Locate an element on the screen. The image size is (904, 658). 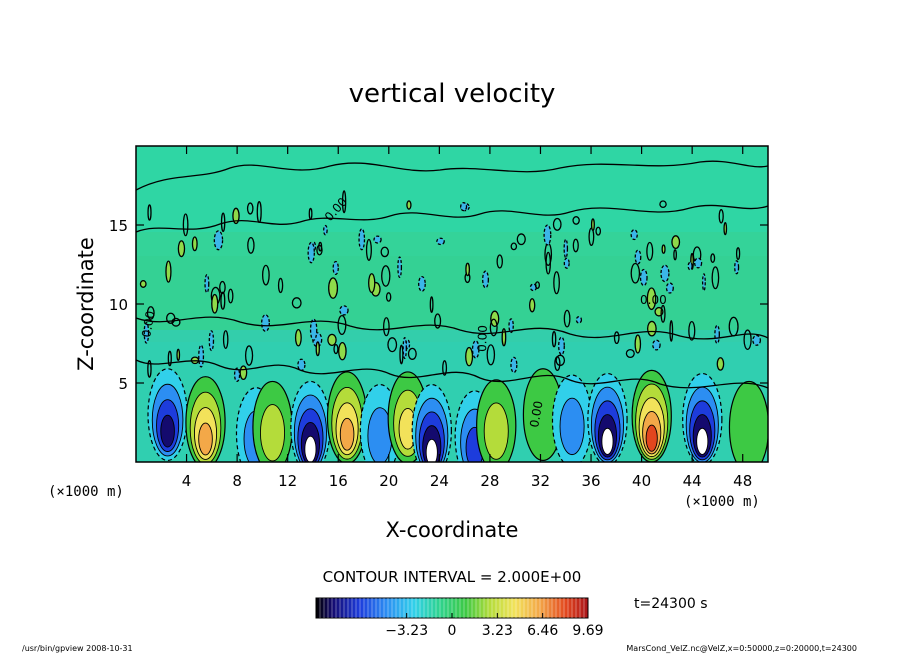
y-tick-label: 5 is located at coordinates (123, 384).